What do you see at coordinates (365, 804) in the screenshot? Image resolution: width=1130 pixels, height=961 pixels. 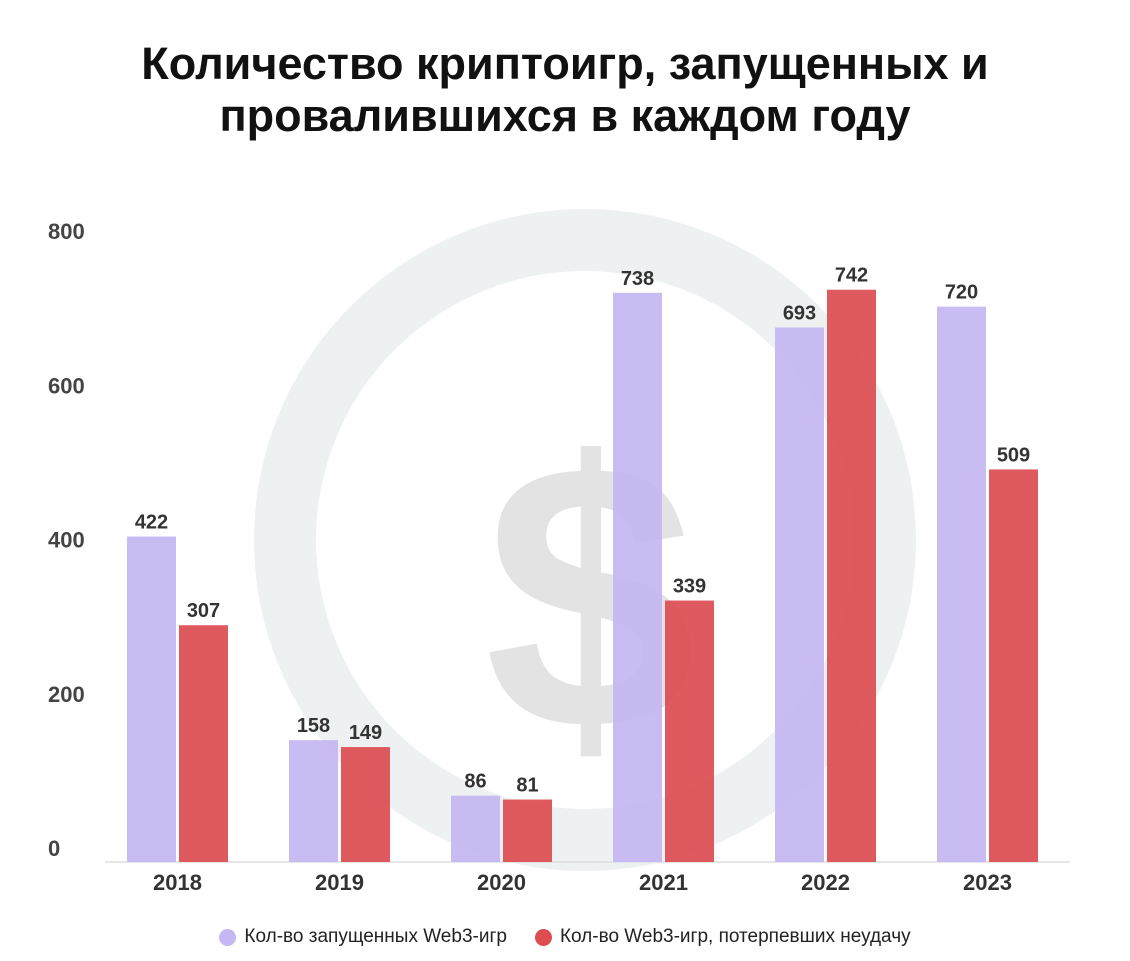 I see `bar-failed-2019` at bounding box center [365, 804].